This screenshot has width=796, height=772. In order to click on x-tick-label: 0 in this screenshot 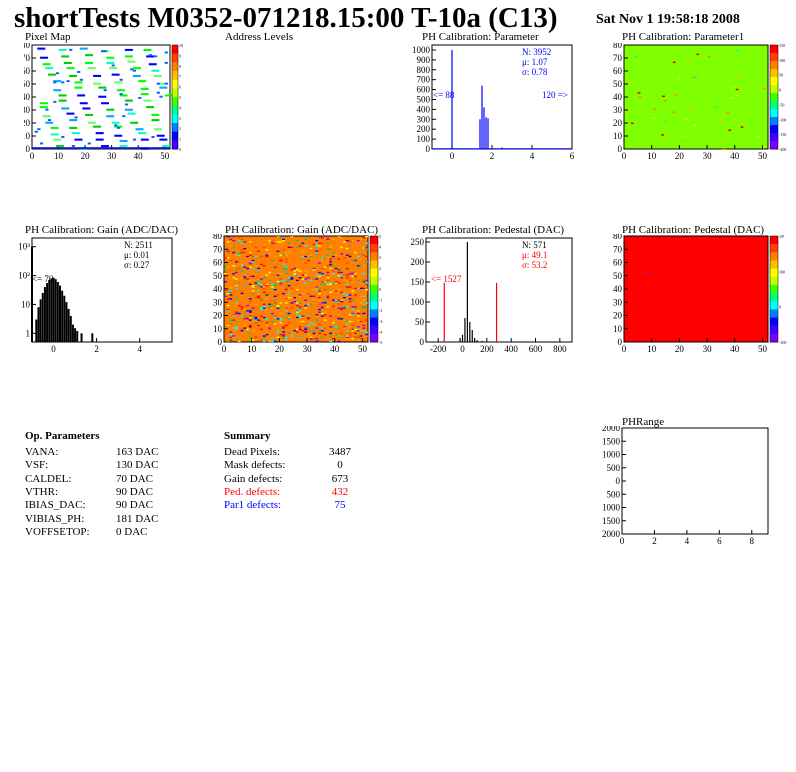, I will do `click(224, 349)`.